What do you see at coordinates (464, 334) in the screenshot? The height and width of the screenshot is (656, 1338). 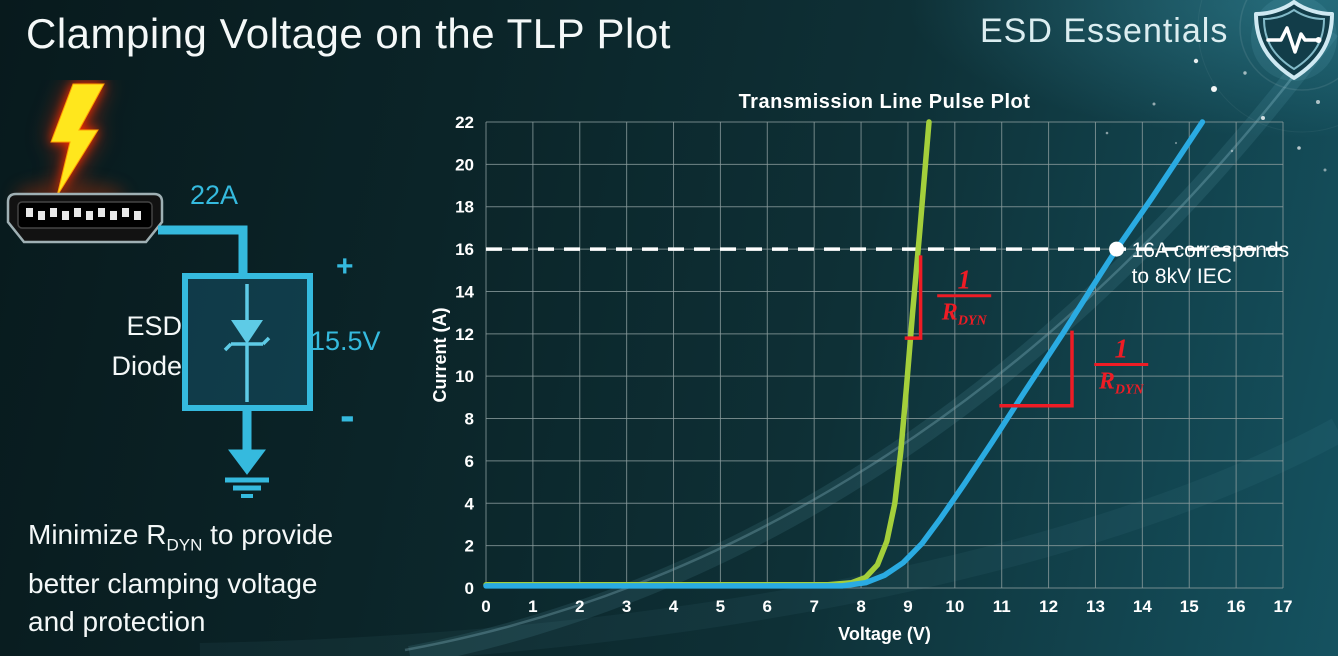 I see `y-tick-label: 12` at bounding box center [464, 334].